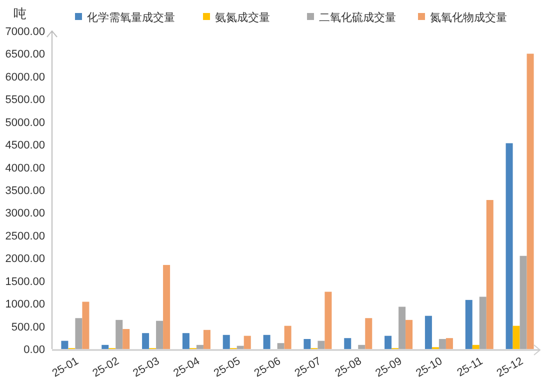 The image size is (554, 387). I want to click on y-tick-label: 4000.00, so click(25, 168).